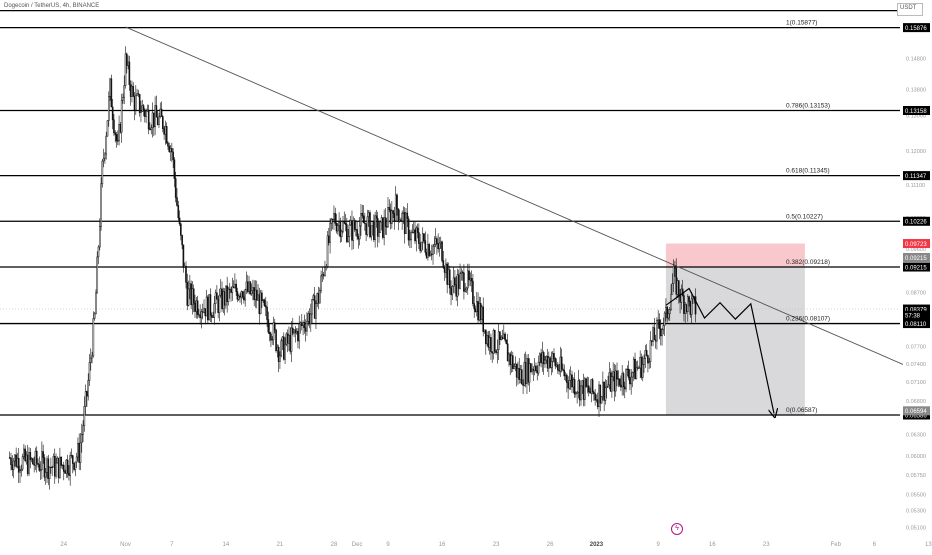  I want to click on take-profit-zone, so click(735, 340).